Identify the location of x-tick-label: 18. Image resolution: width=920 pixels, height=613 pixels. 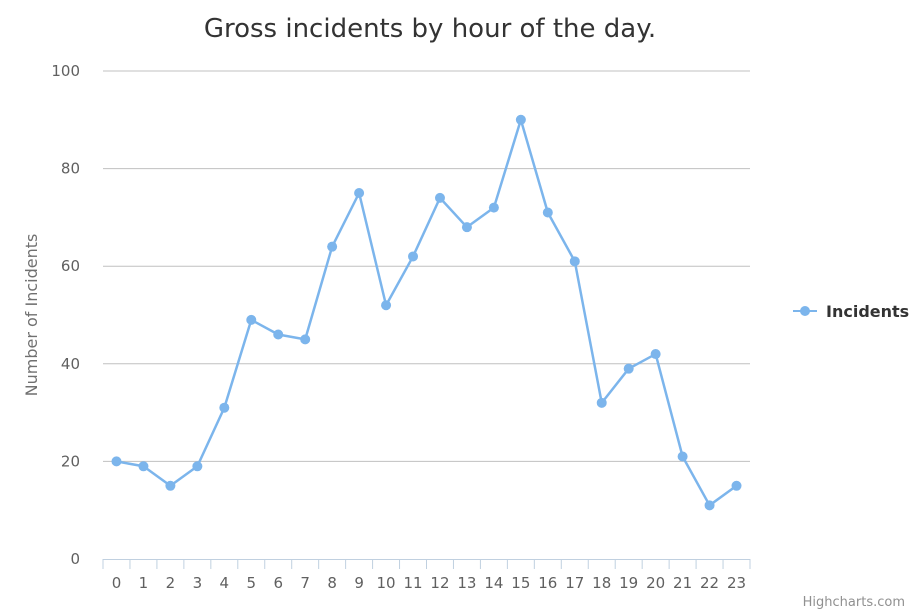
(601, 583).